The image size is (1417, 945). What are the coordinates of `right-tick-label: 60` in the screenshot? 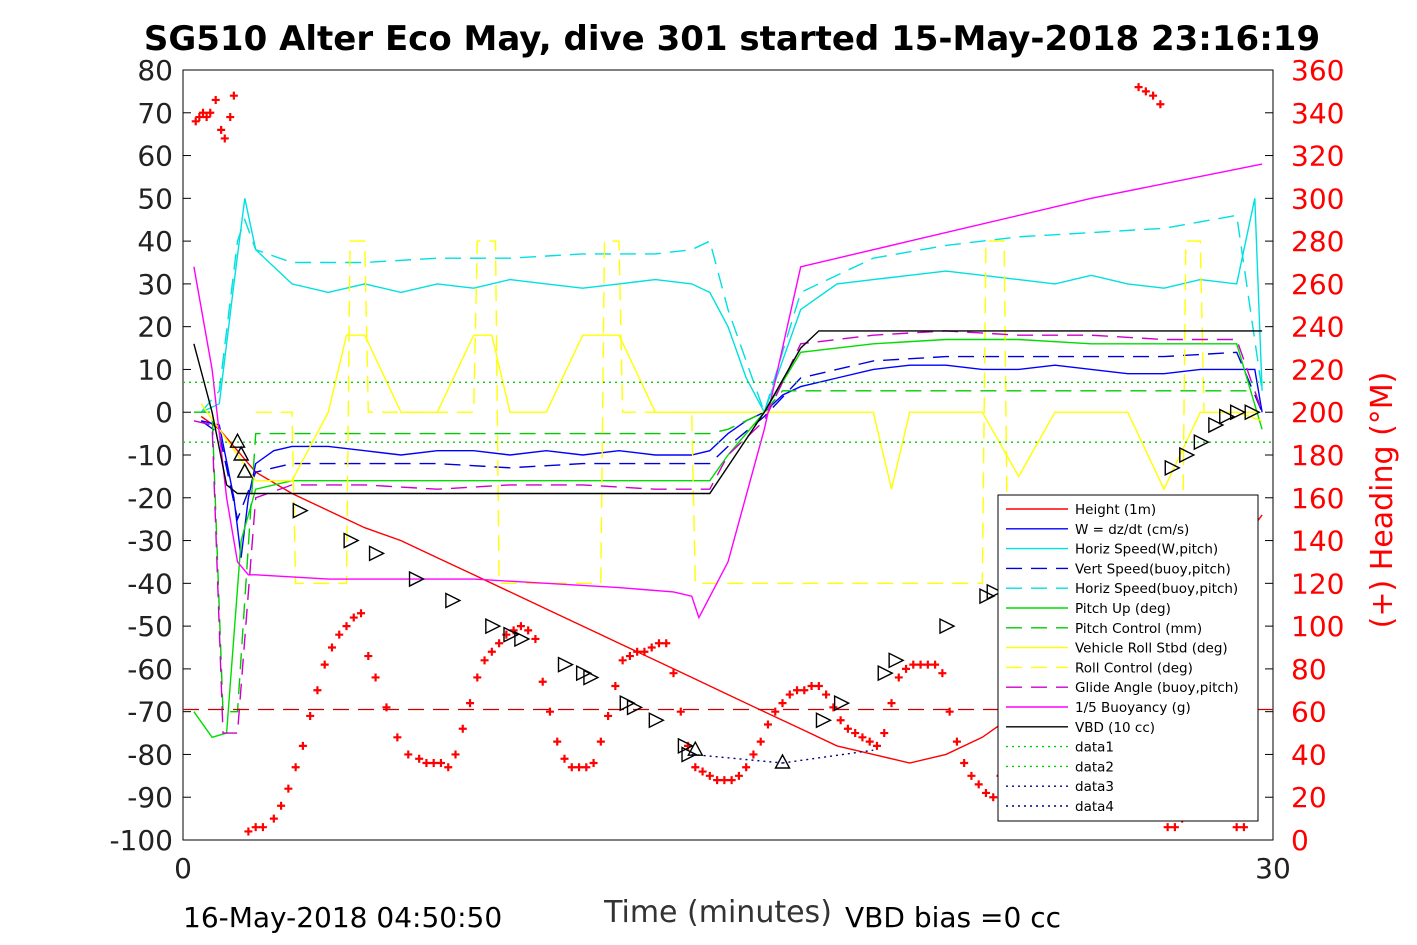 It's located at (1309, 712).